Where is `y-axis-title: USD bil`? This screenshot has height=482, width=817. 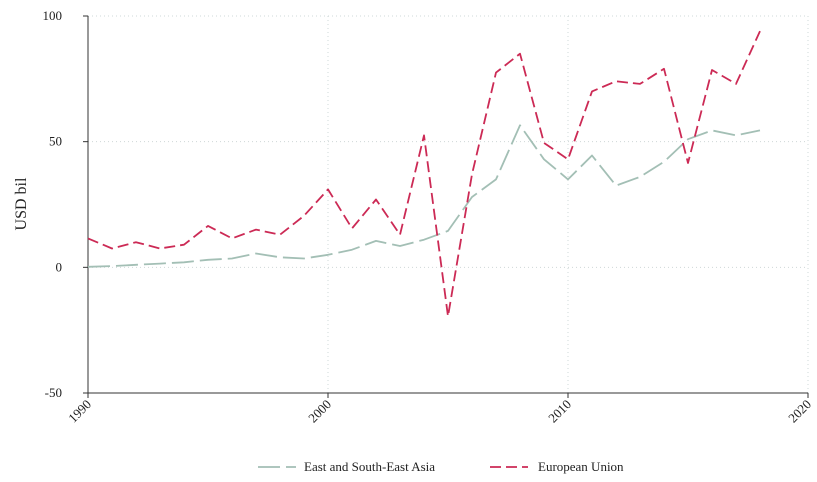
y-axis-title: USD bil is located at coordinates (21, 203).